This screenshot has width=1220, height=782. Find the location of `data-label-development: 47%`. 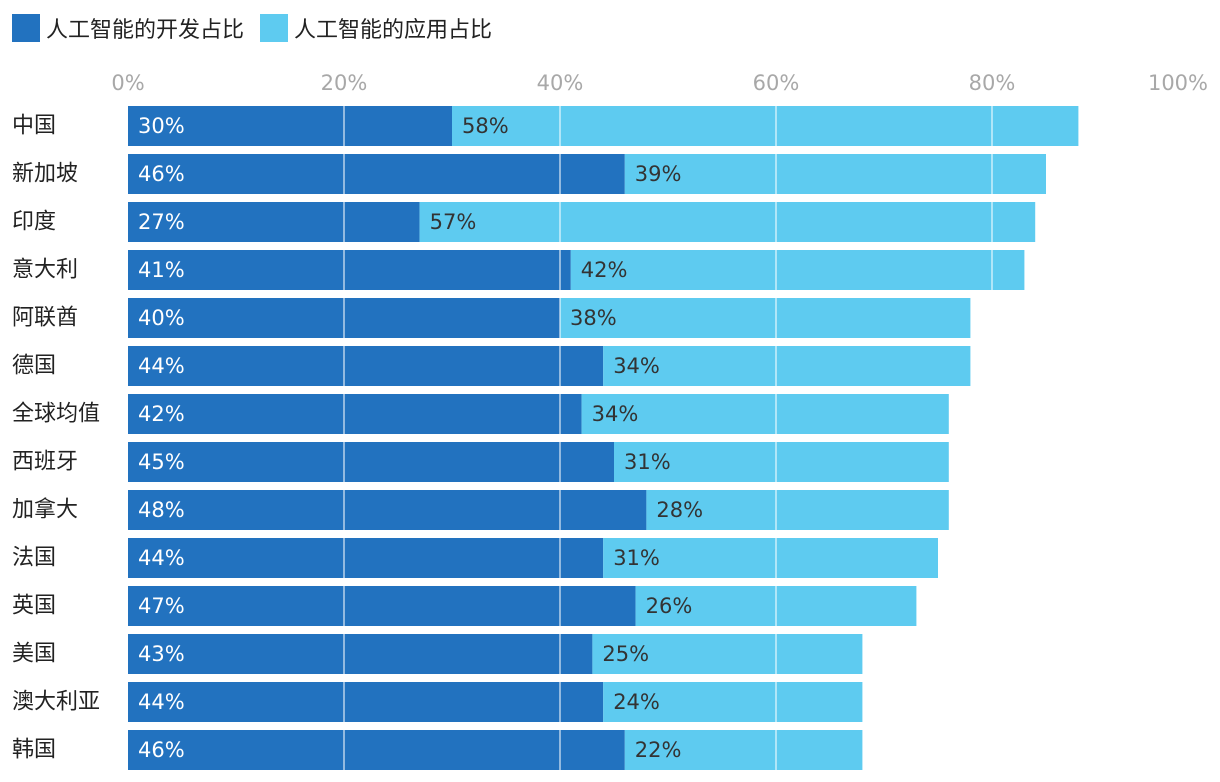

data-label-development: 47% is located at coordinates (161, 606).